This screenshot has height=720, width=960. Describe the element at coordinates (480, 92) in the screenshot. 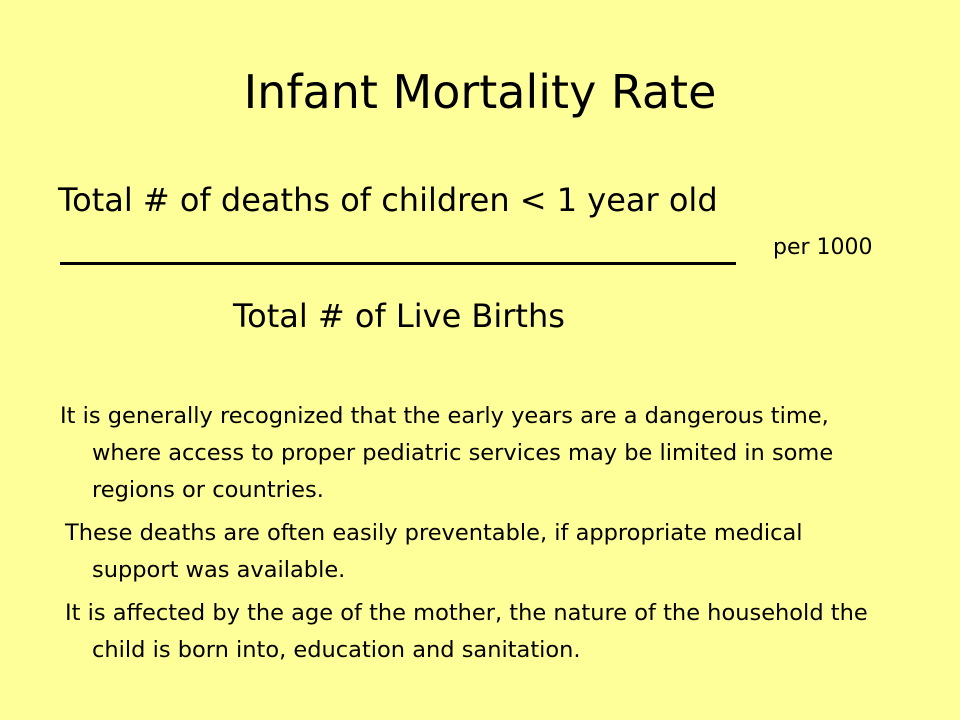

I see `slide-title: Infant Mortality Rate` at that location.